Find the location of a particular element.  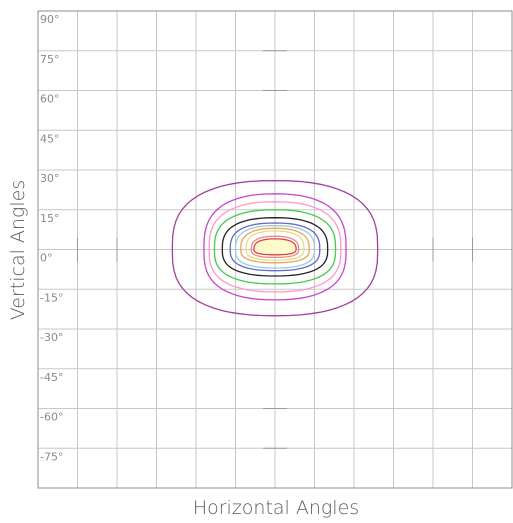

y-tick-label: 45° is located at coordinates (50, 138).